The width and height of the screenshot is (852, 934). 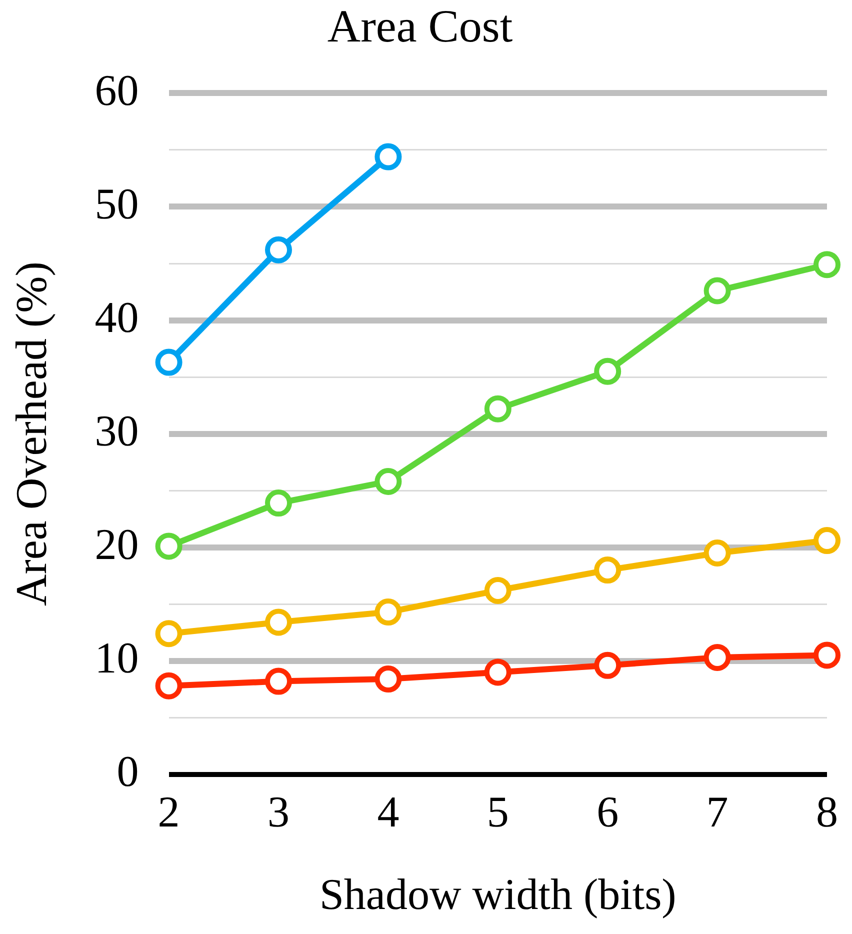 I want to click on x-tick-label: 2, so click(x=169, y=811).